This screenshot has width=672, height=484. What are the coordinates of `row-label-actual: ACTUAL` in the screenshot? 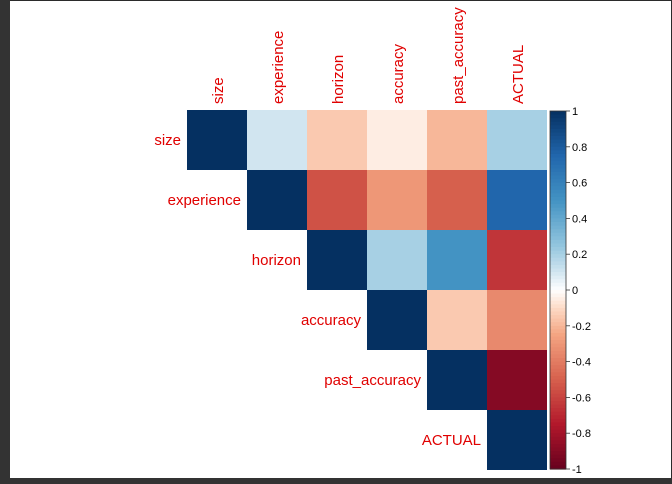 It's located at (451, 440).